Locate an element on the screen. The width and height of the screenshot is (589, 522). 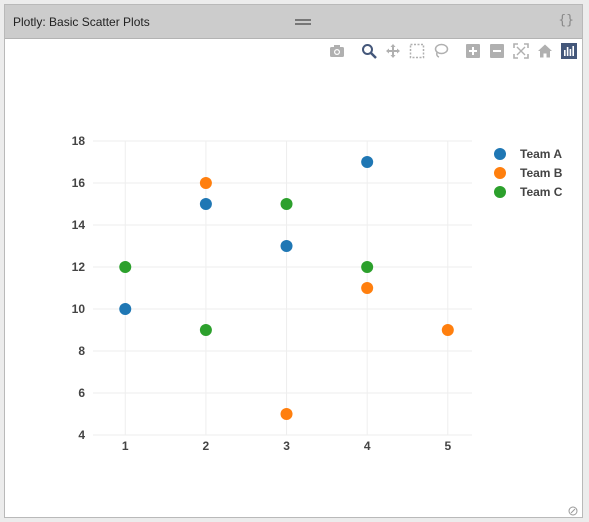
y-tick-label: 12 is located at coordinates (79, 267).